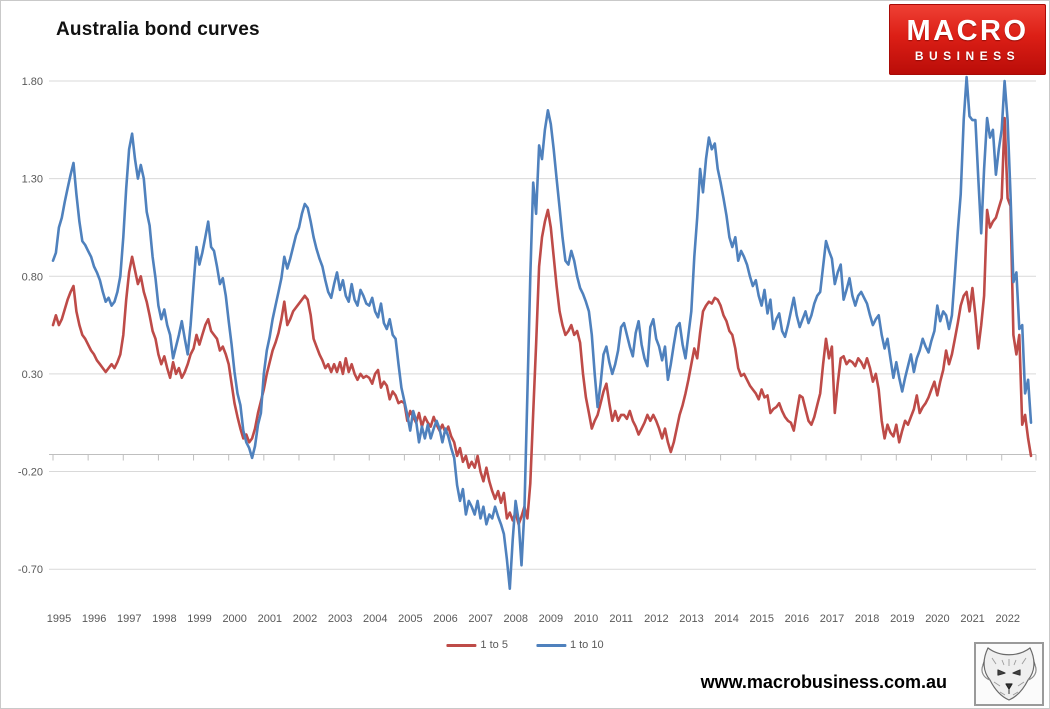 The image size is (1050, 709). I want to click on x-axis-tick-label: 2001, so click(270, 619).